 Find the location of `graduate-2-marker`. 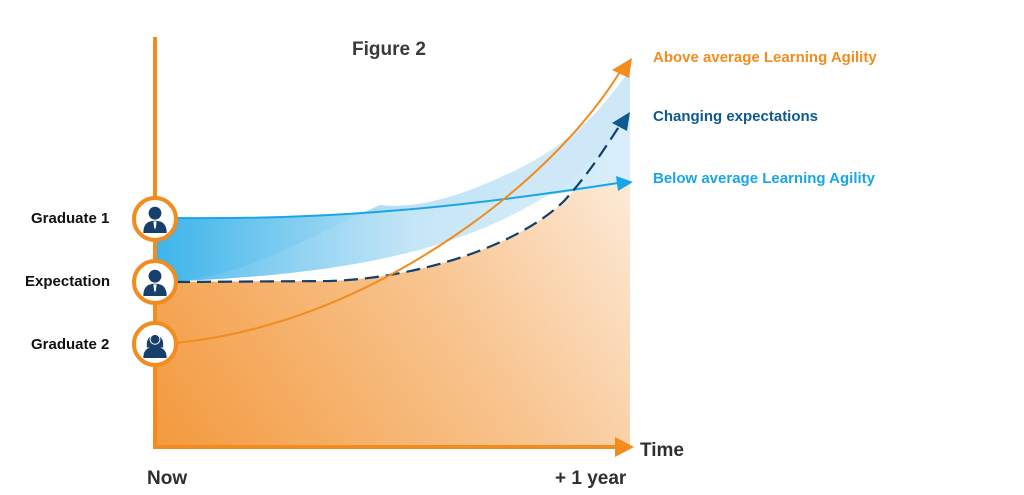

graduate-2-marker is located at coordinates (155, 344).